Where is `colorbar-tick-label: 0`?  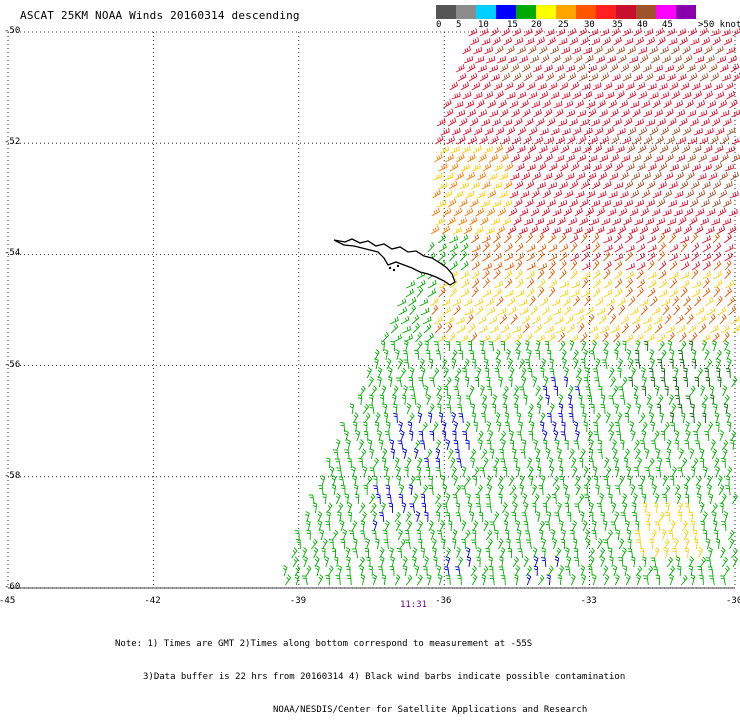 colorbar-tick-label: 0 is located at coordinates (439, 25).